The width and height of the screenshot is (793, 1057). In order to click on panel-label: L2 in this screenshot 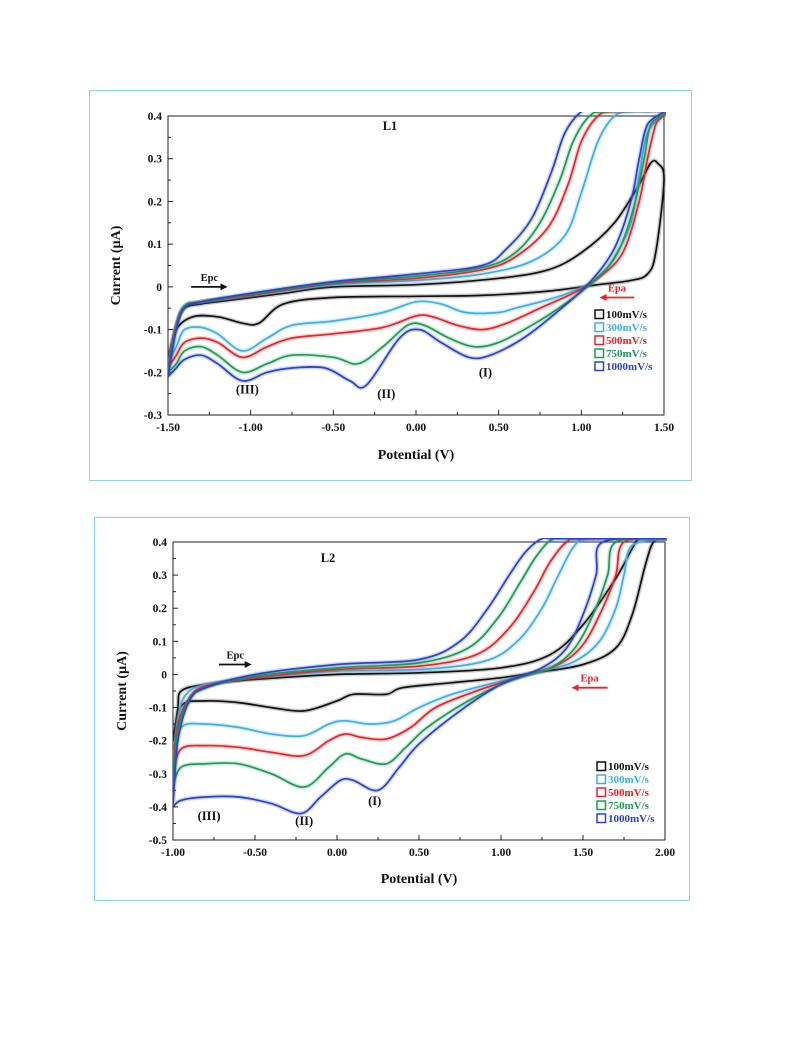, I will do `click(328, 558)`.